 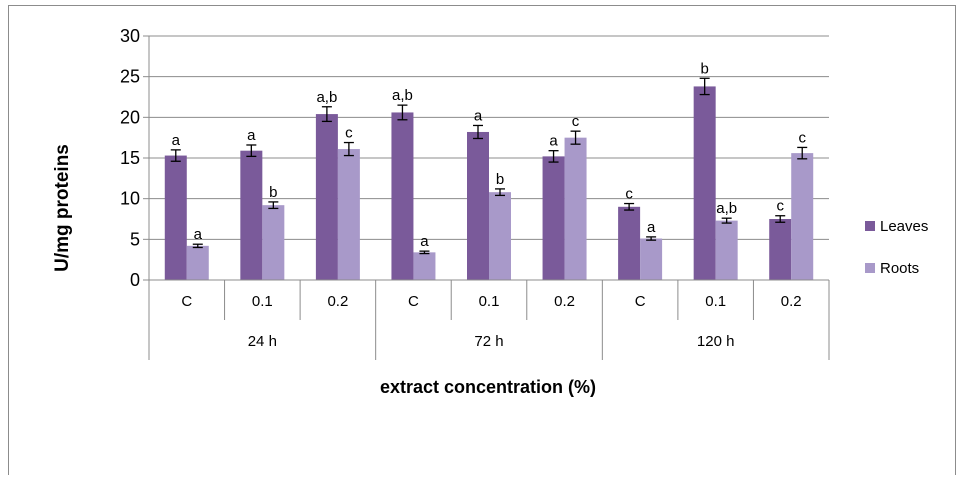 I want to click on y-tick-label: 30, so click(x=130, y=36).